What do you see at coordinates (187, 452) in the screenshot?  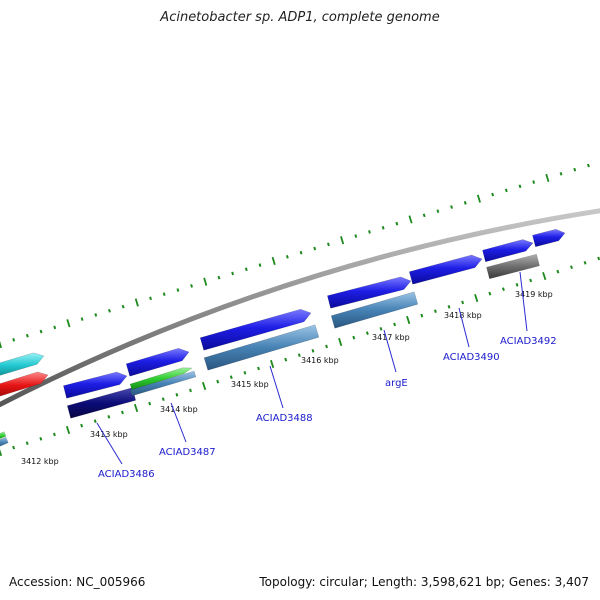 I see `gene-label-aciad3487: ACIAD3487` at bounding box center [187, 452].